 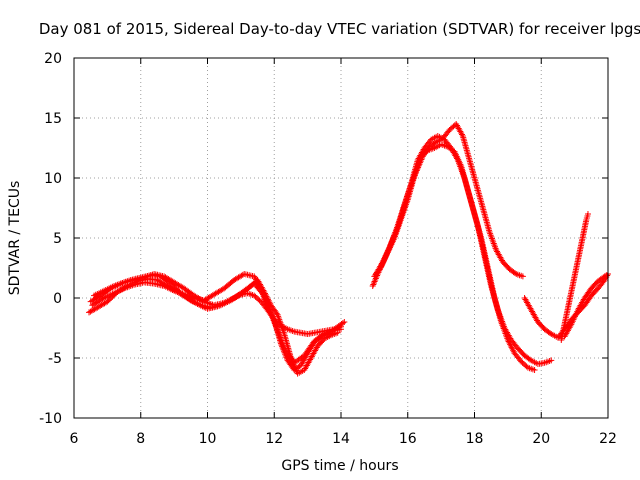 I want to click on y-tick-label: 10, so click(x=53, y=179).